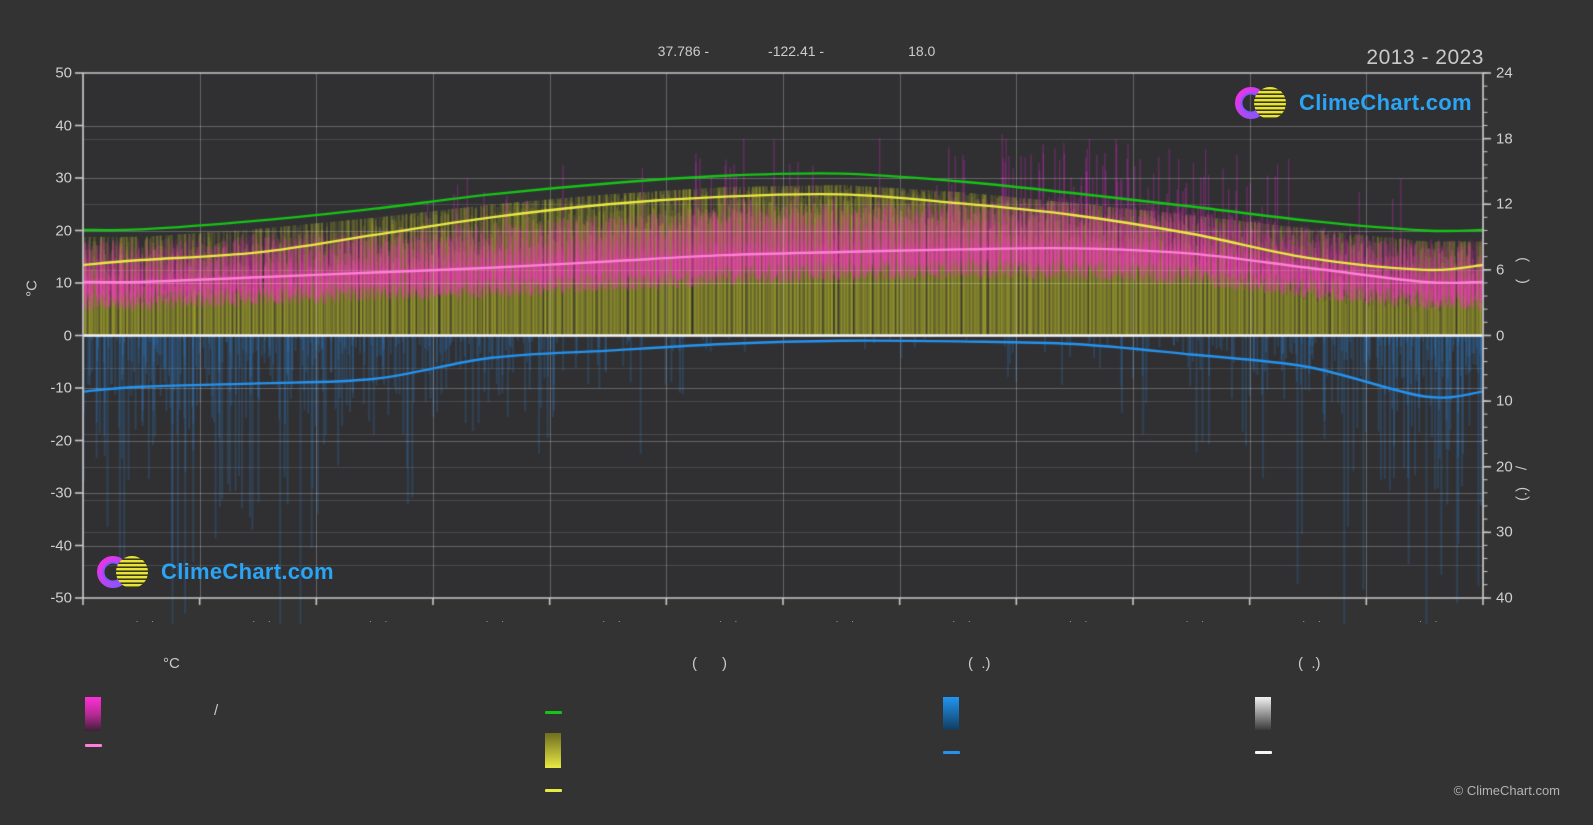 Image resolution: width=1593 pixels, height=825 pixels. Describe the element at coordinates (216, 710) in the screenshot. I see `legend-temperature-range-label: /` at that location.